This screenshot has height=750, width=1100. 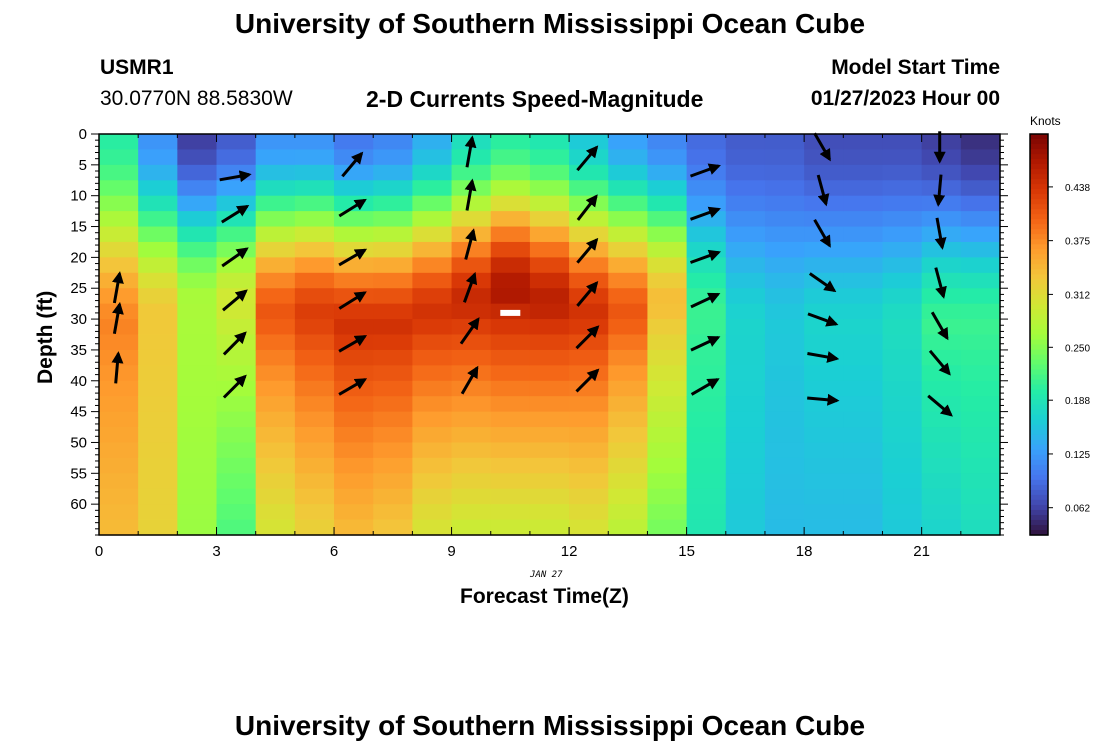 I want to click on y-tick-label: 20, so click(x=78, y=257).